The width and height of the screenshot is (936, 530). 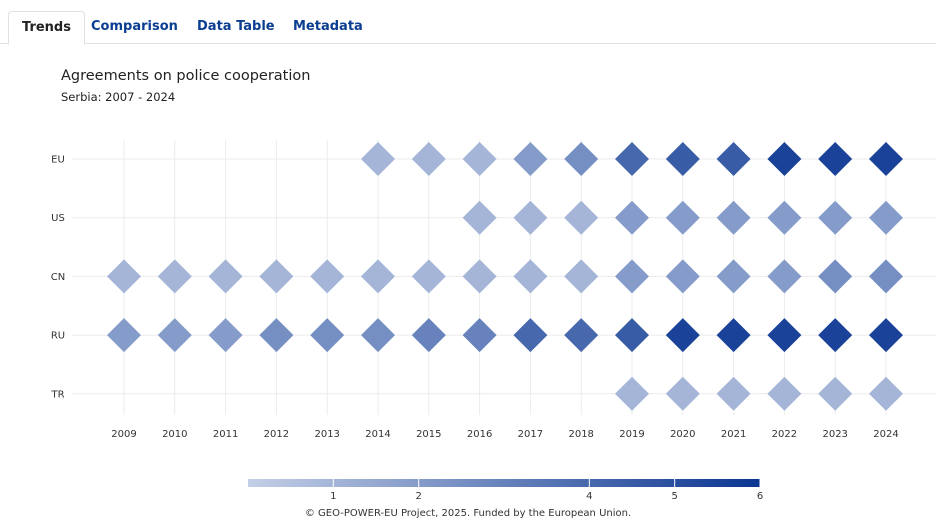 I want to click on diamond-us-2020, so click(x=682, y=217).